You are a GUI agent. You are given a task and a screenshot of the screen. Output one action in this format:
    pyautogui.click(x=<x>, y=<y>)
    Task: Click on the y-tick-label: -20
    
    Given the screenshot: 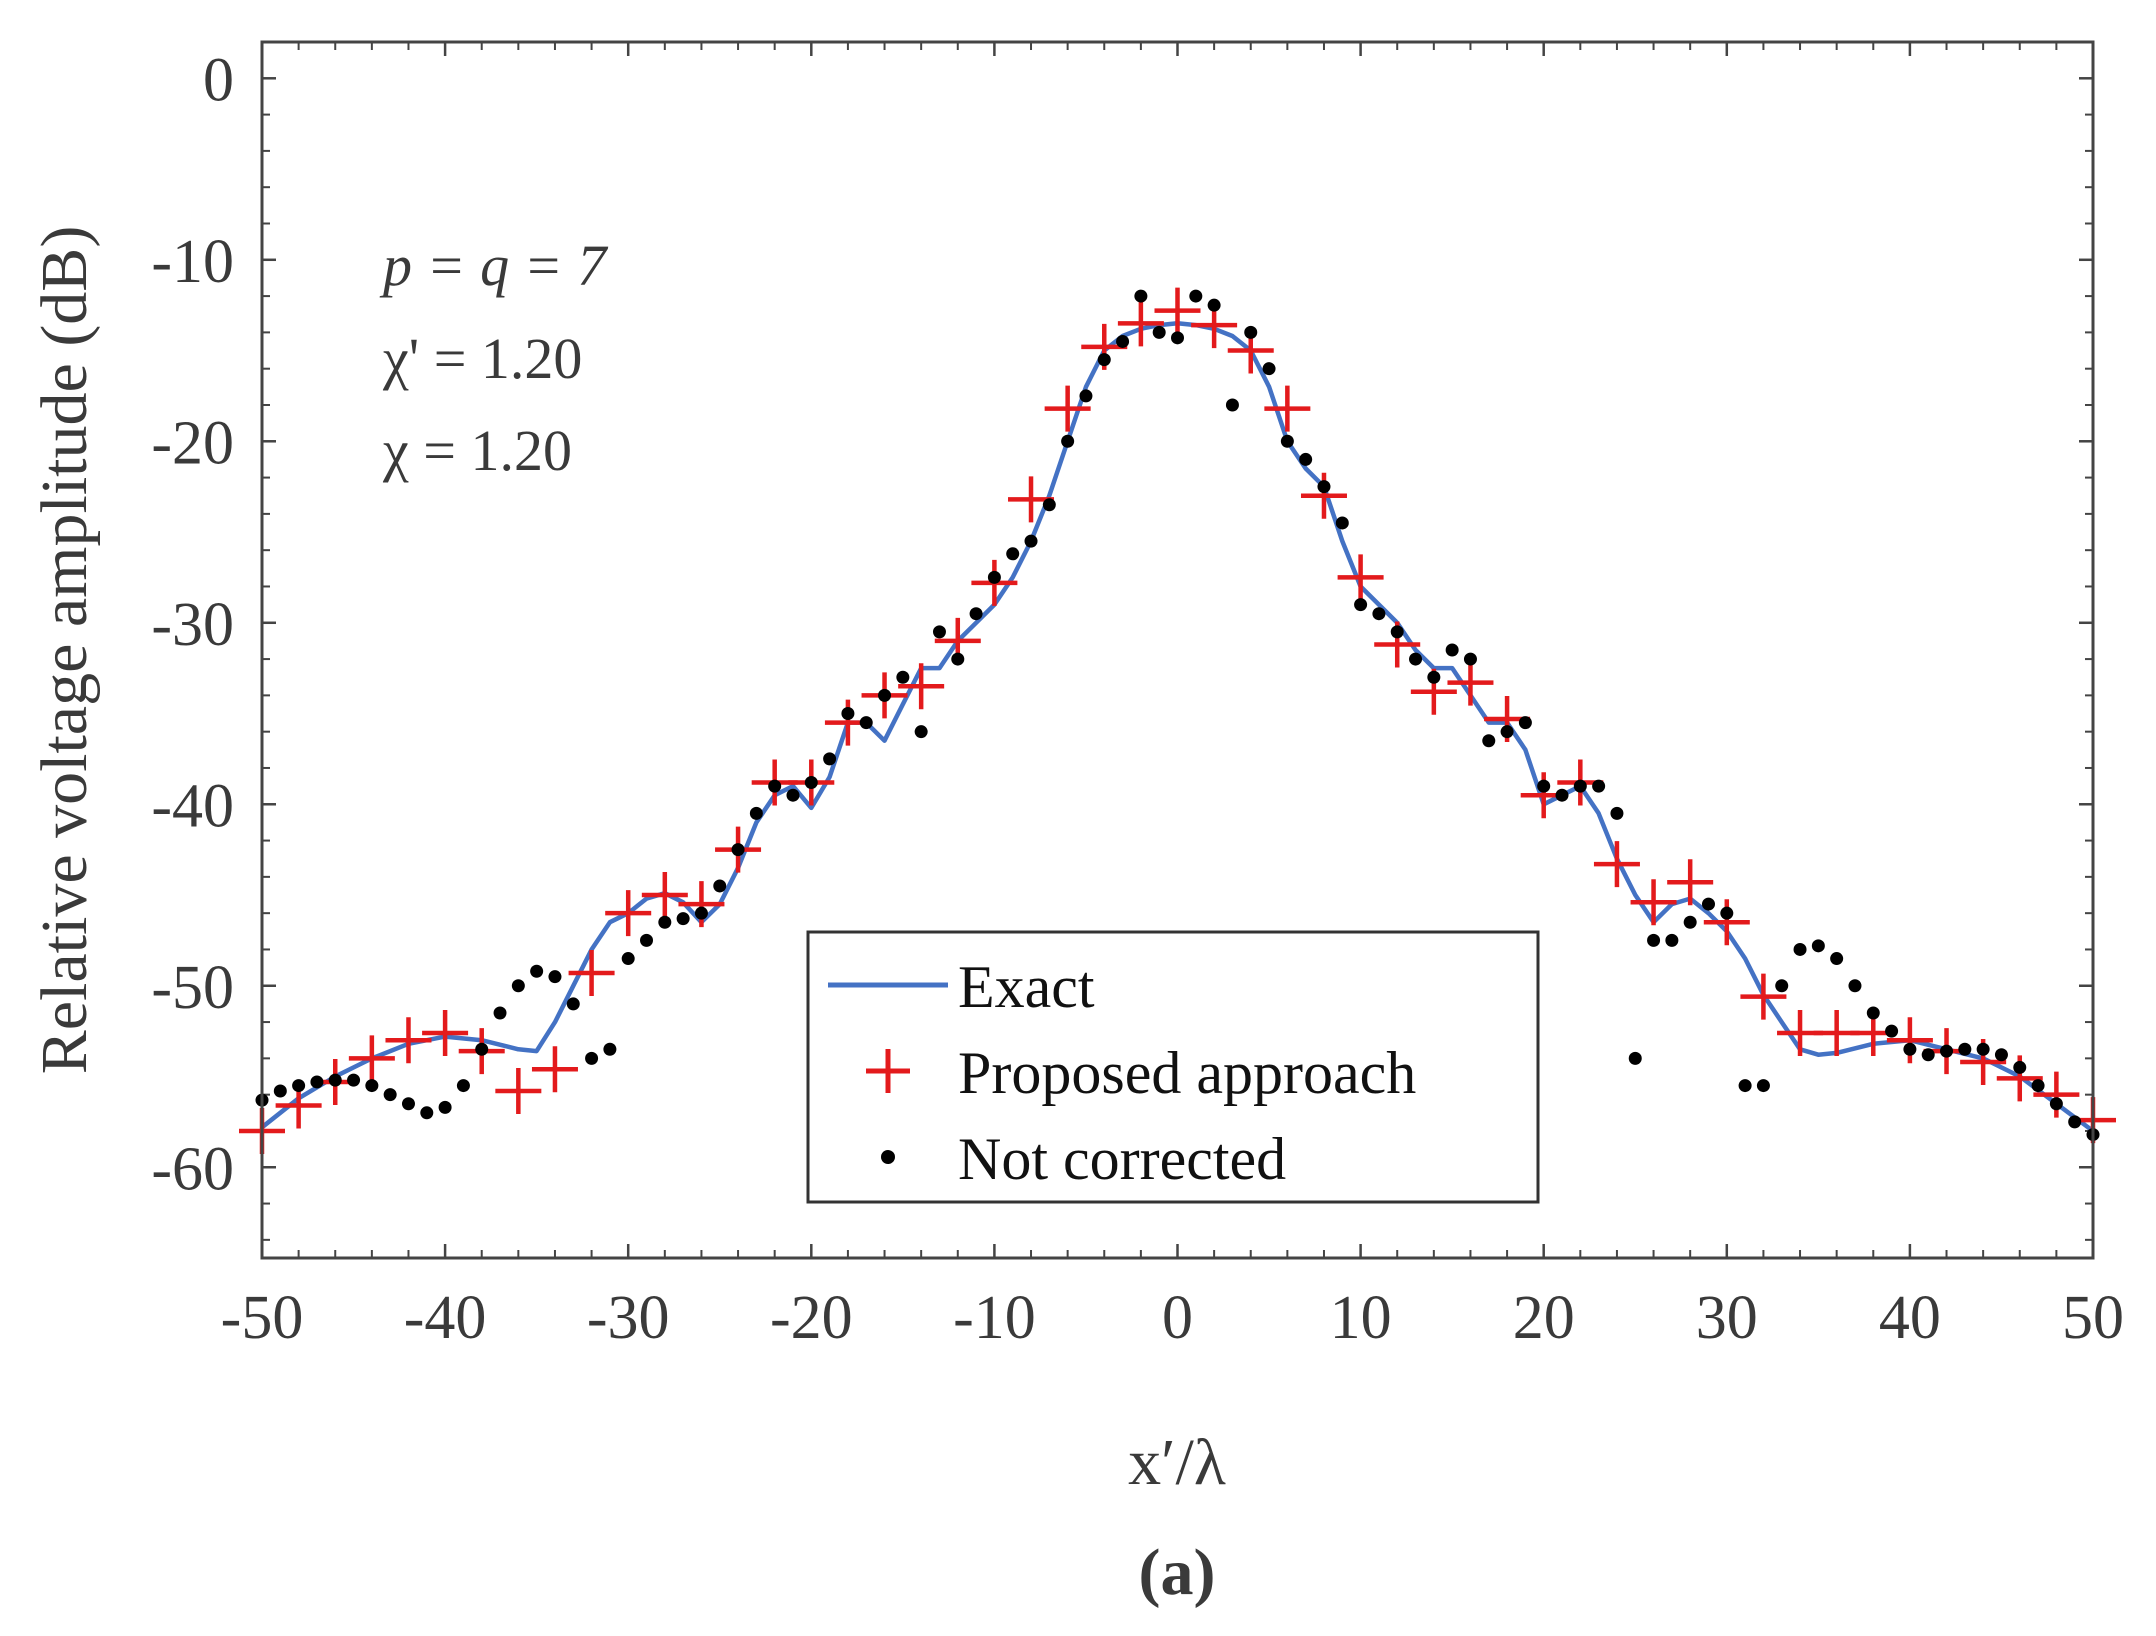 What is the action you would take?
    pyautogui.click(x=192, y=443)
    